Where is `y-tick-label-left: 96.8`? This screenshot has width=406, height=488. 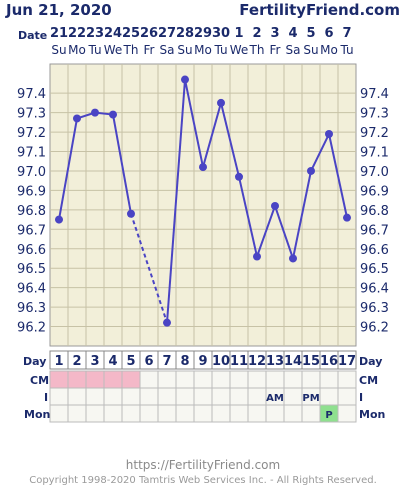 y-tick-label-left: 96.8 is located at coordinates (31, 211).